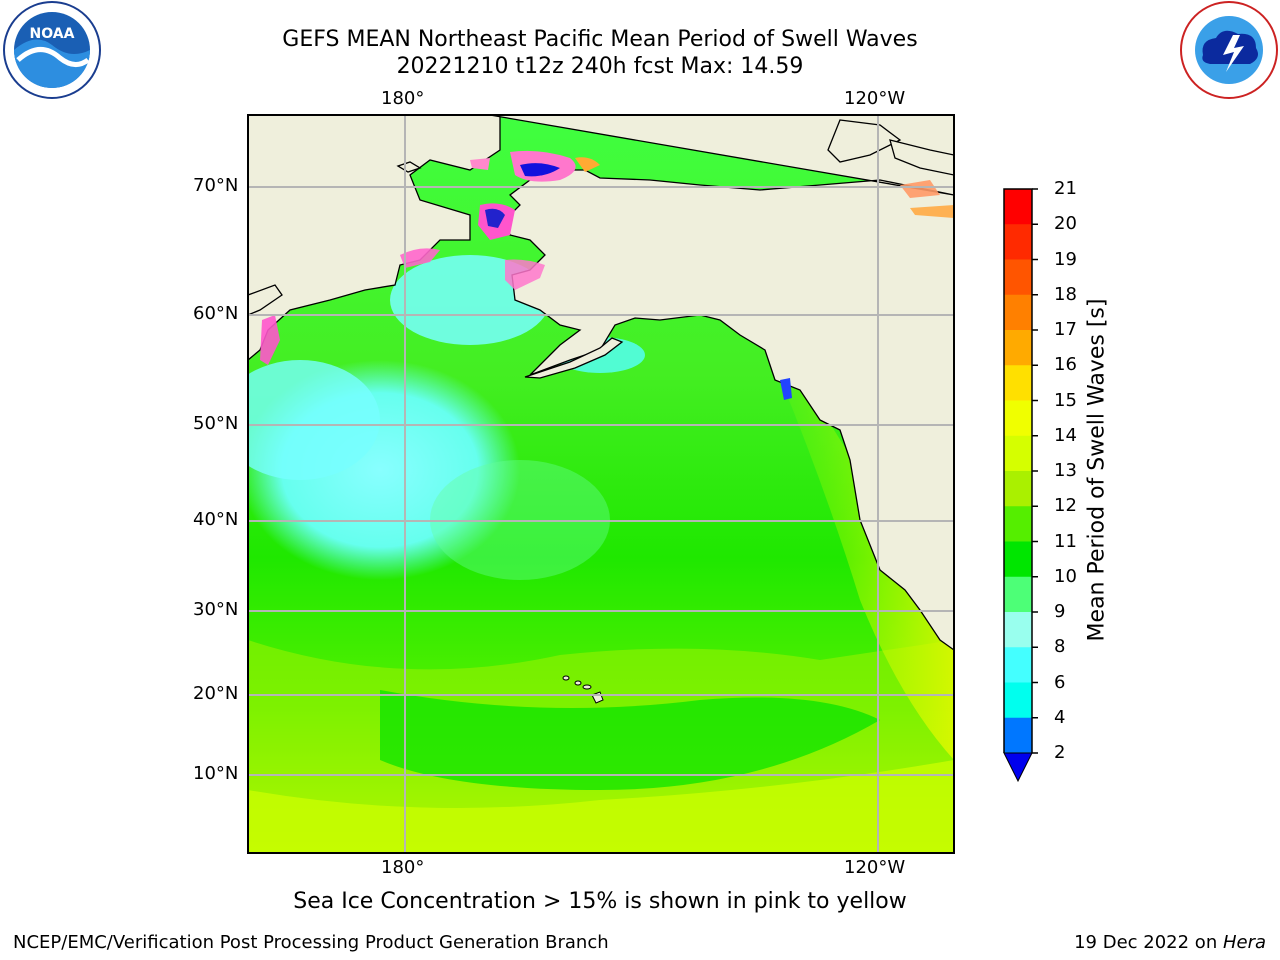 Image resolution: width=1280 pixels, height=960 pixels. I want to click on colorbar-tick-label: 19, so click(1065, 259).